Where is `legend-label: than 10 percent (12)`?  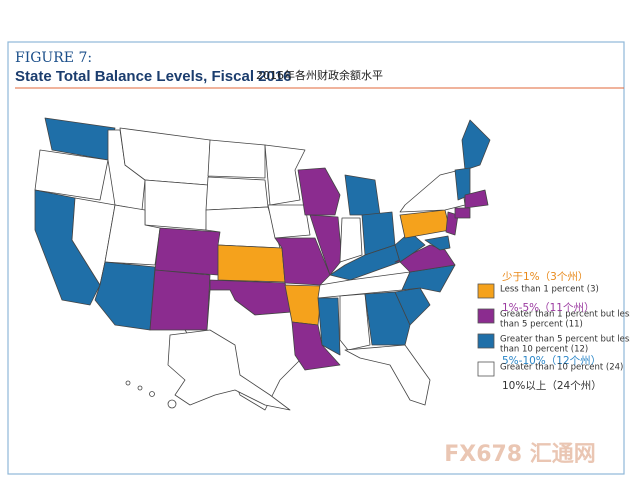
legend-label: than 10 percent (12) is located at coordinates (544, 350).